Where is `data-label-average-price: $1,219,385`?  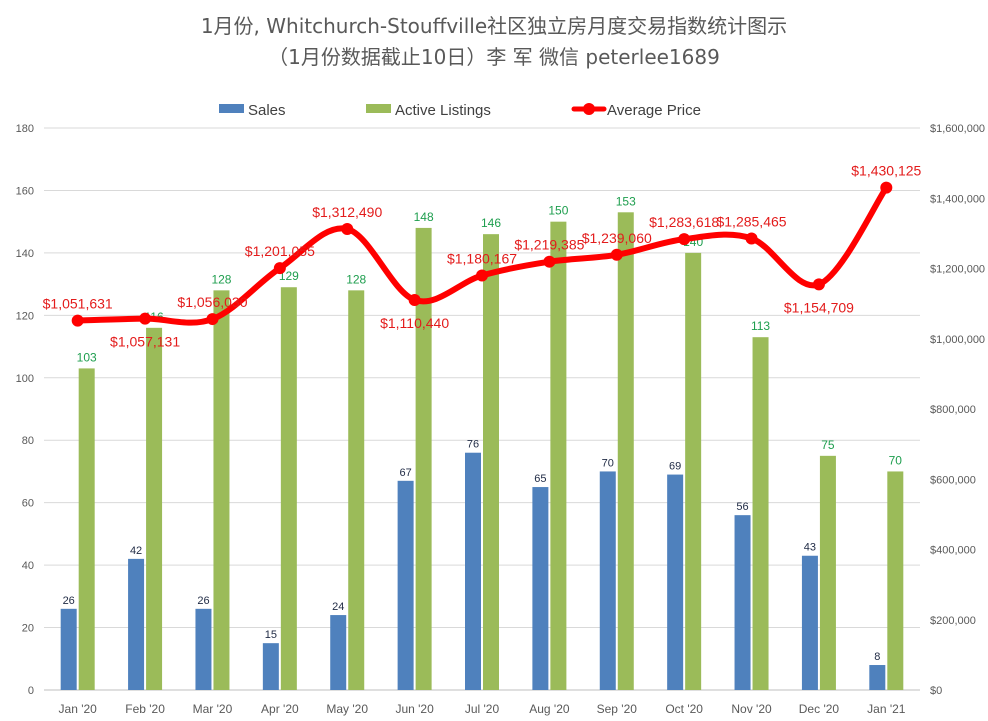 data-label-average-price: $1,219,385 is located at coordinates (549, 245).